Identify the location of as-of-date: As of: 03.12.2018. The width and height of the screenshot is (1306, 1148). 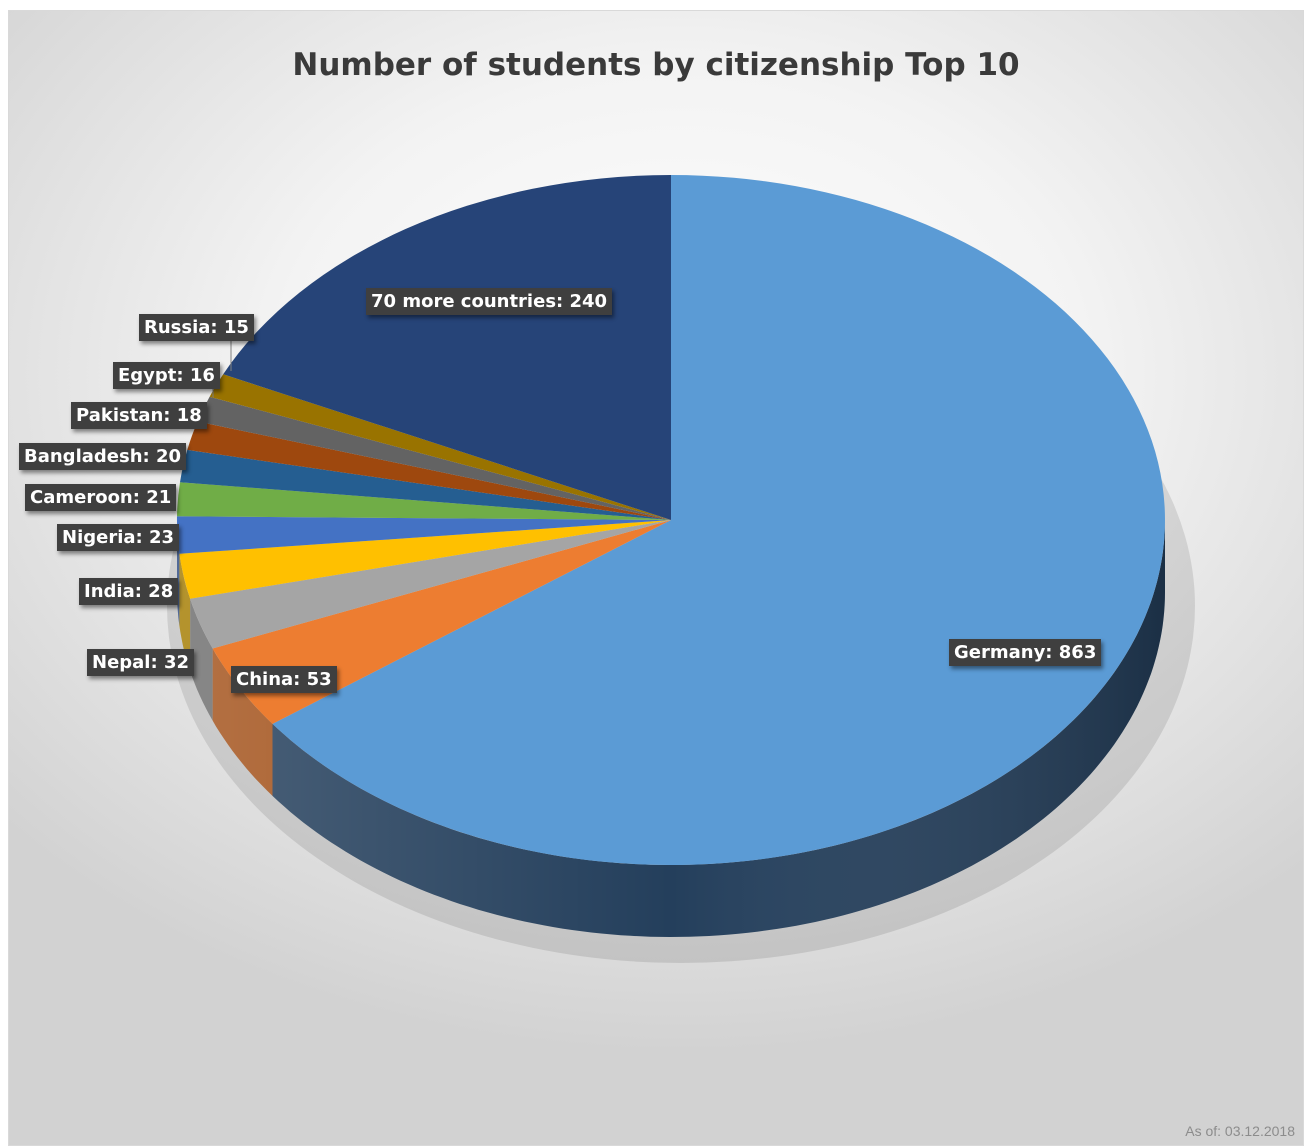
(1240, 1131).